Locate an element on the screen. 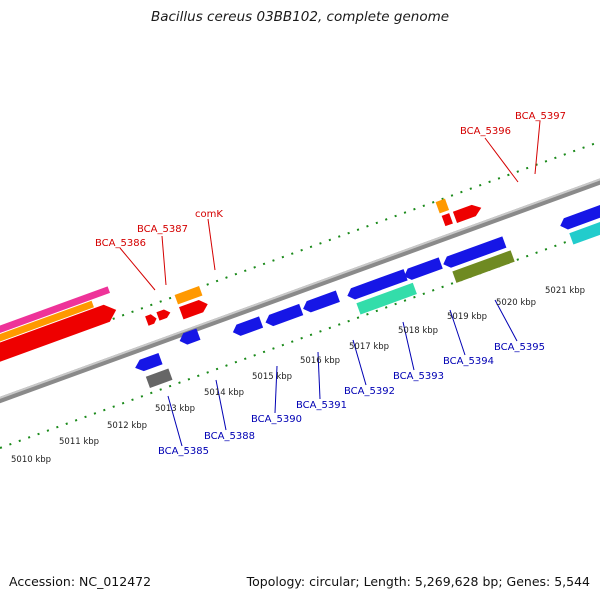 The width and height of the screenshot is (600, 600). scale-label: 5011 kbp is located at coordinates (79, 442).